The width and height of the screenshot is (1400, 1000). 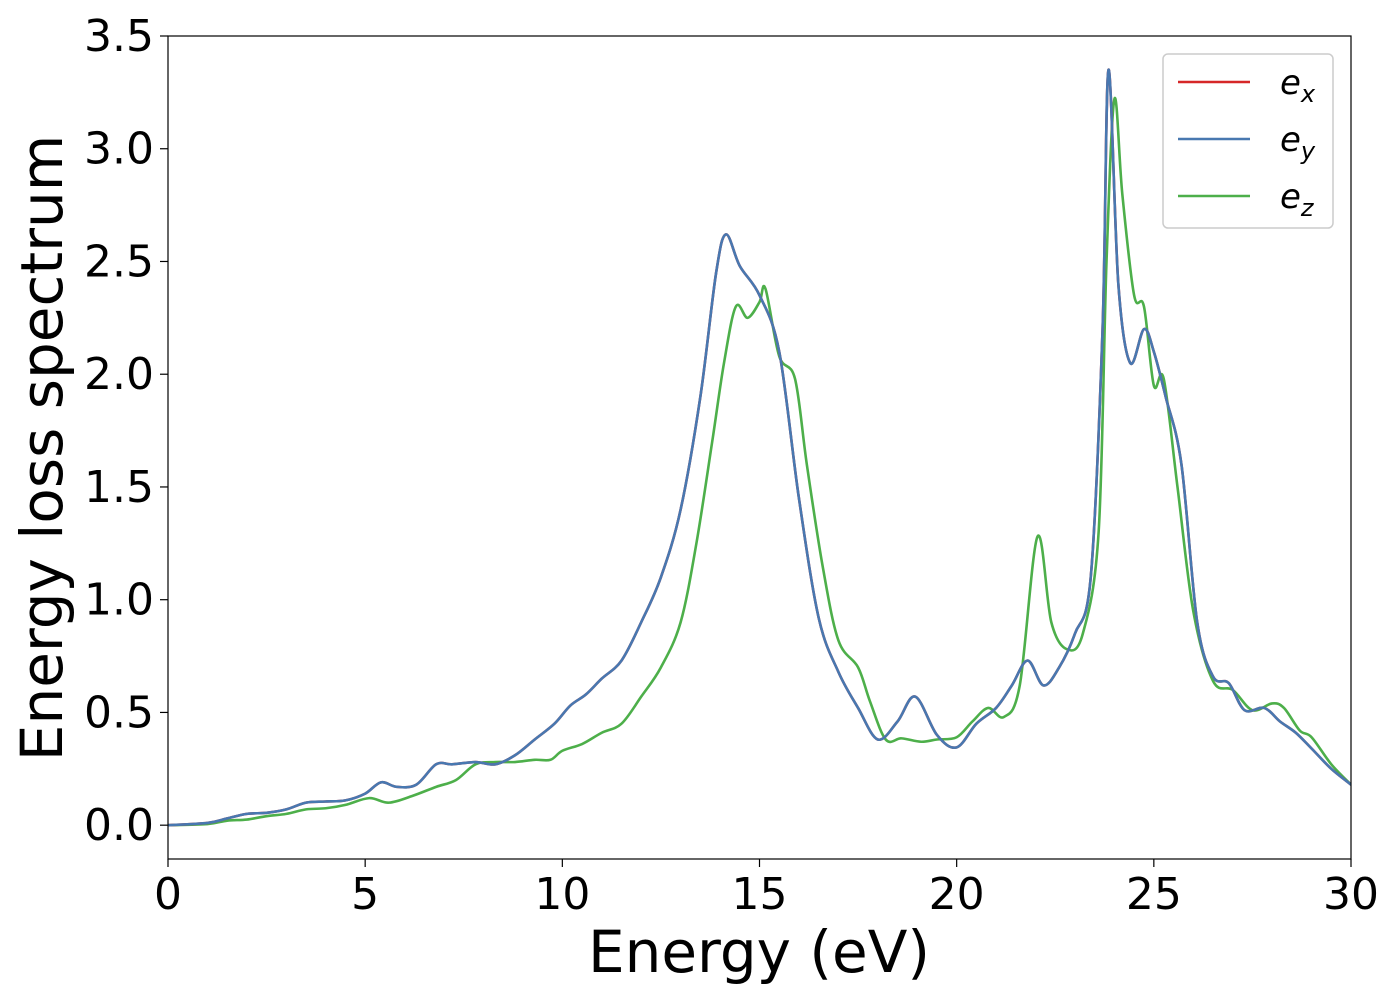 I want to click on x-tick-label: 0, so click(x=168, y=894).